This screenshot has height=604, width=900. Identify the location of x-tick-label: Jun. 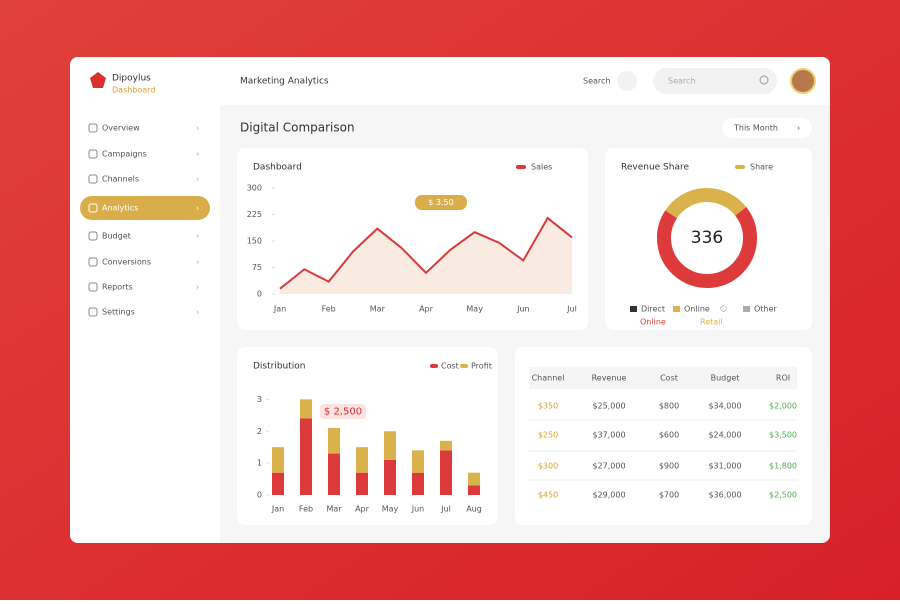
(523, 309).